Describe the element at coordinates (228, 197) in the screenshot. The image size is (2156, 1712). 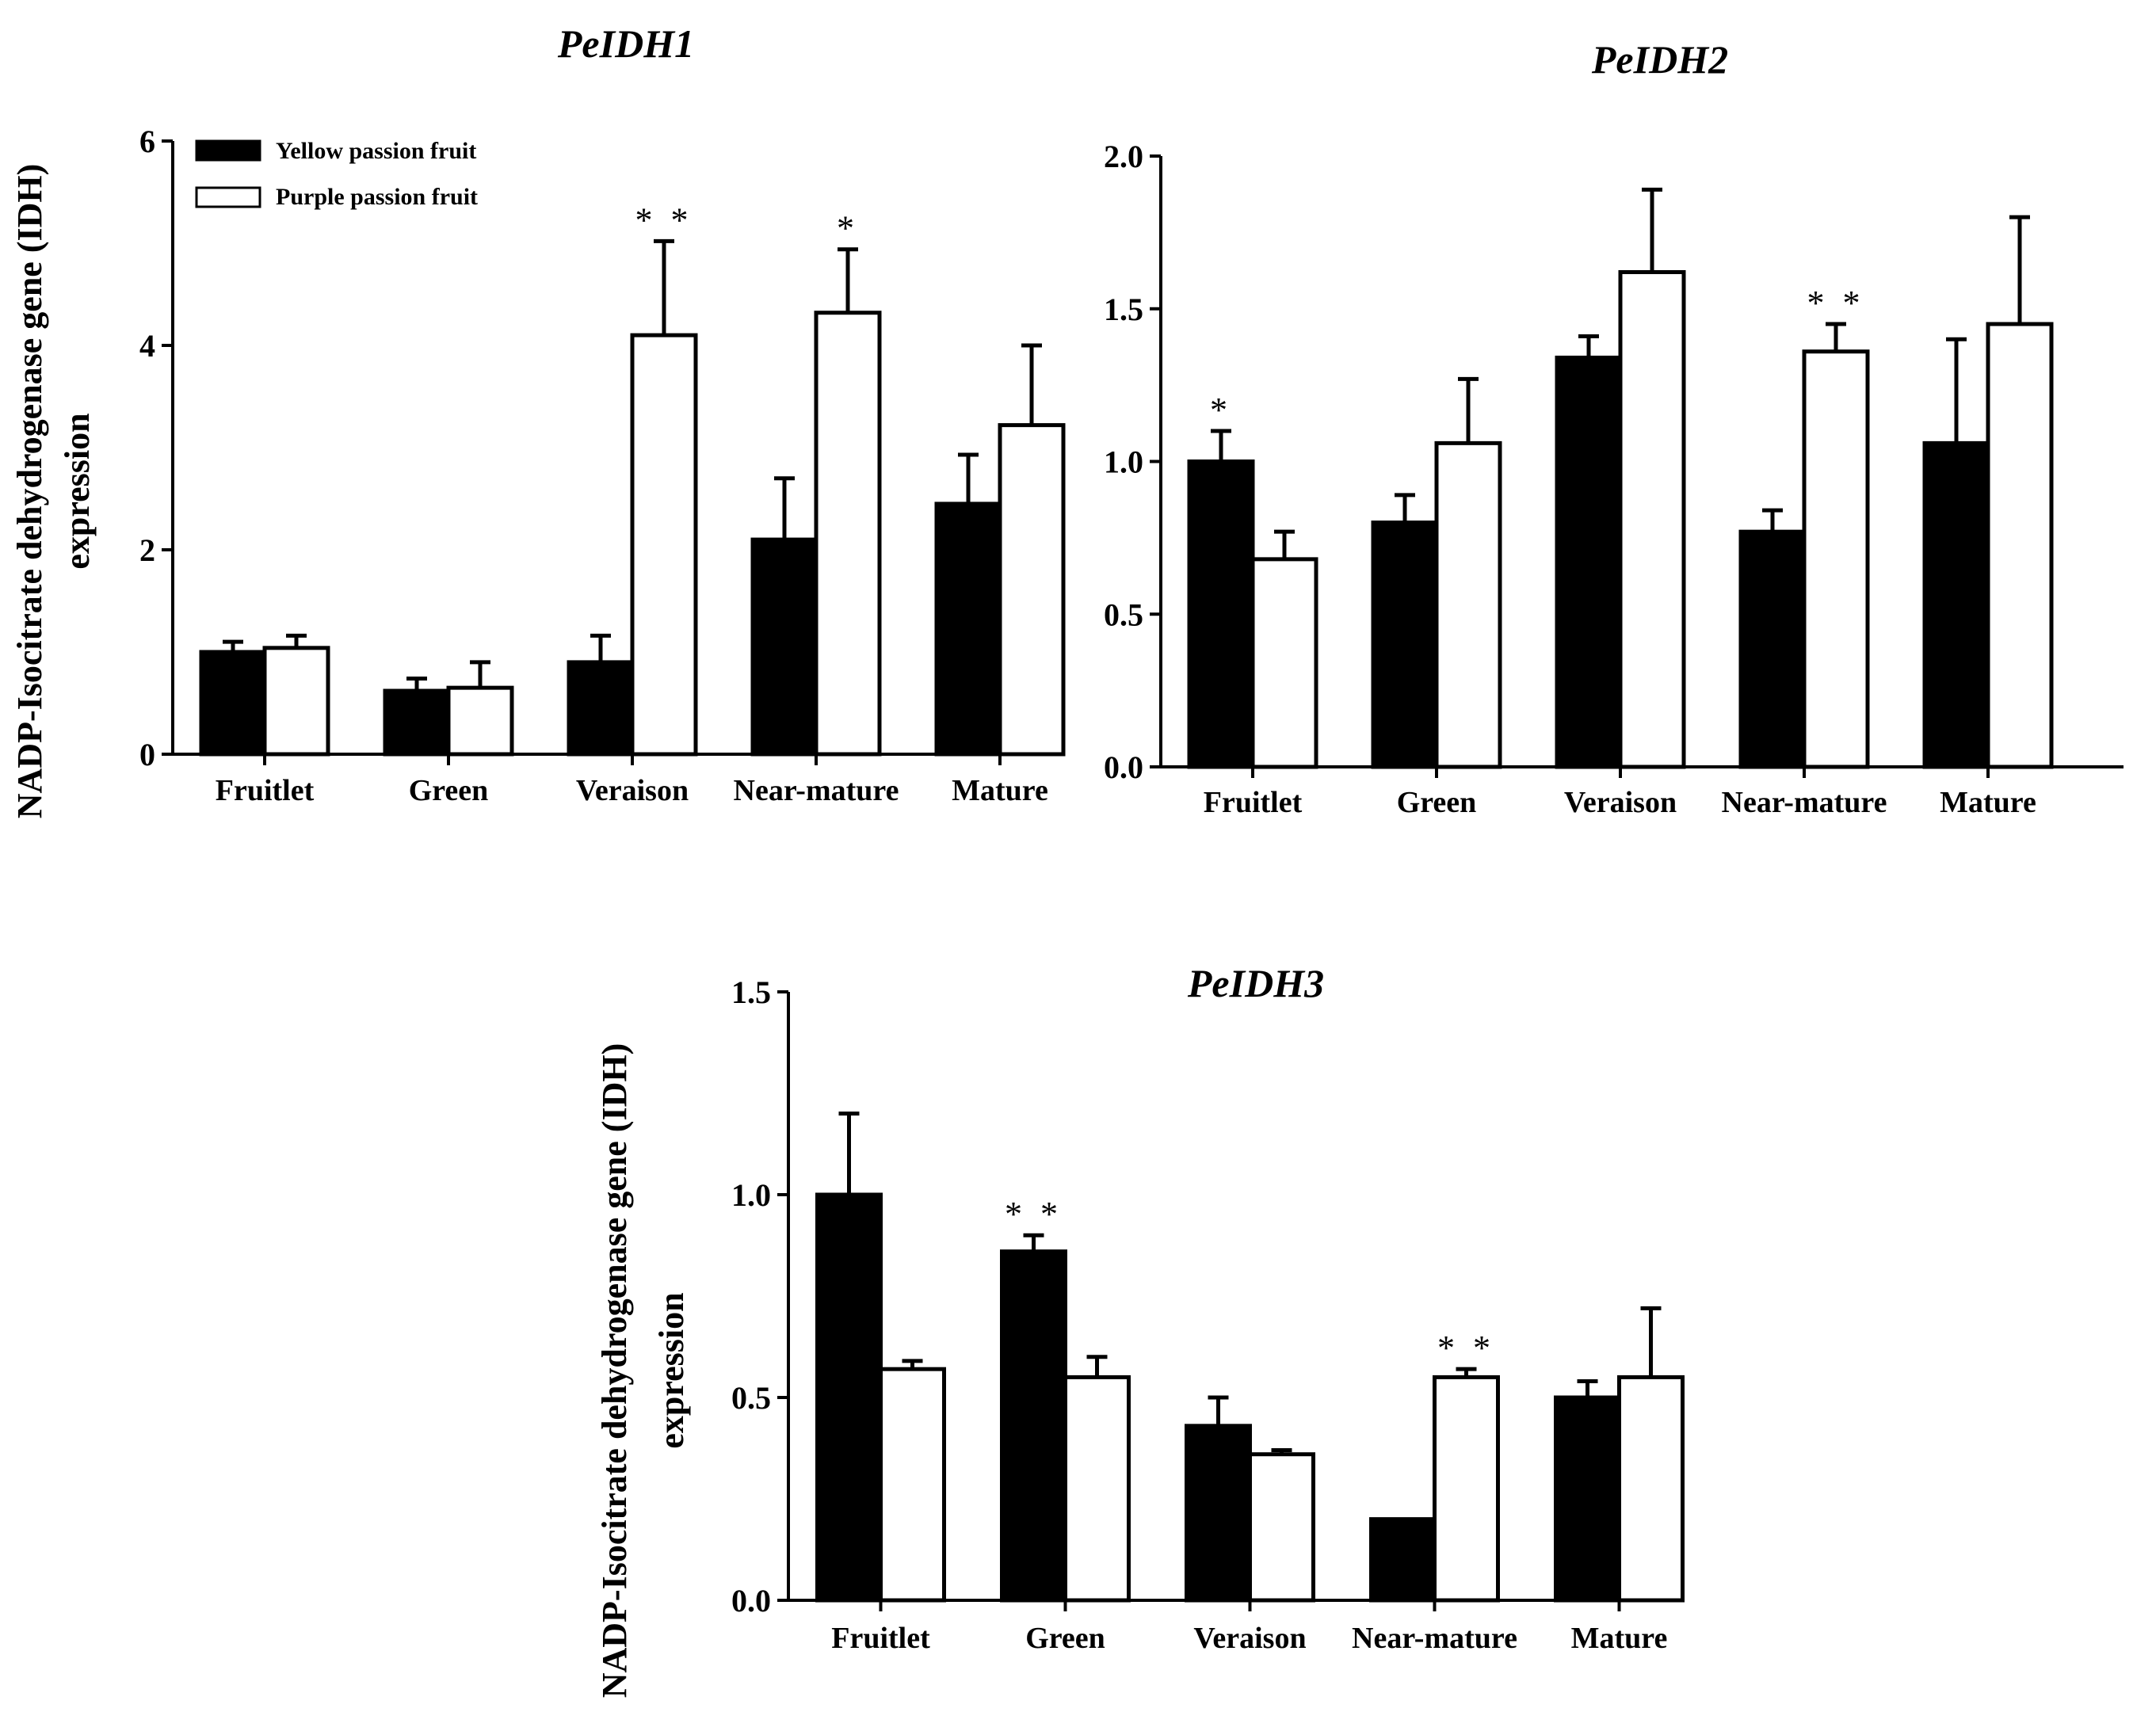
I see `legend-swatch-purple` at that location.